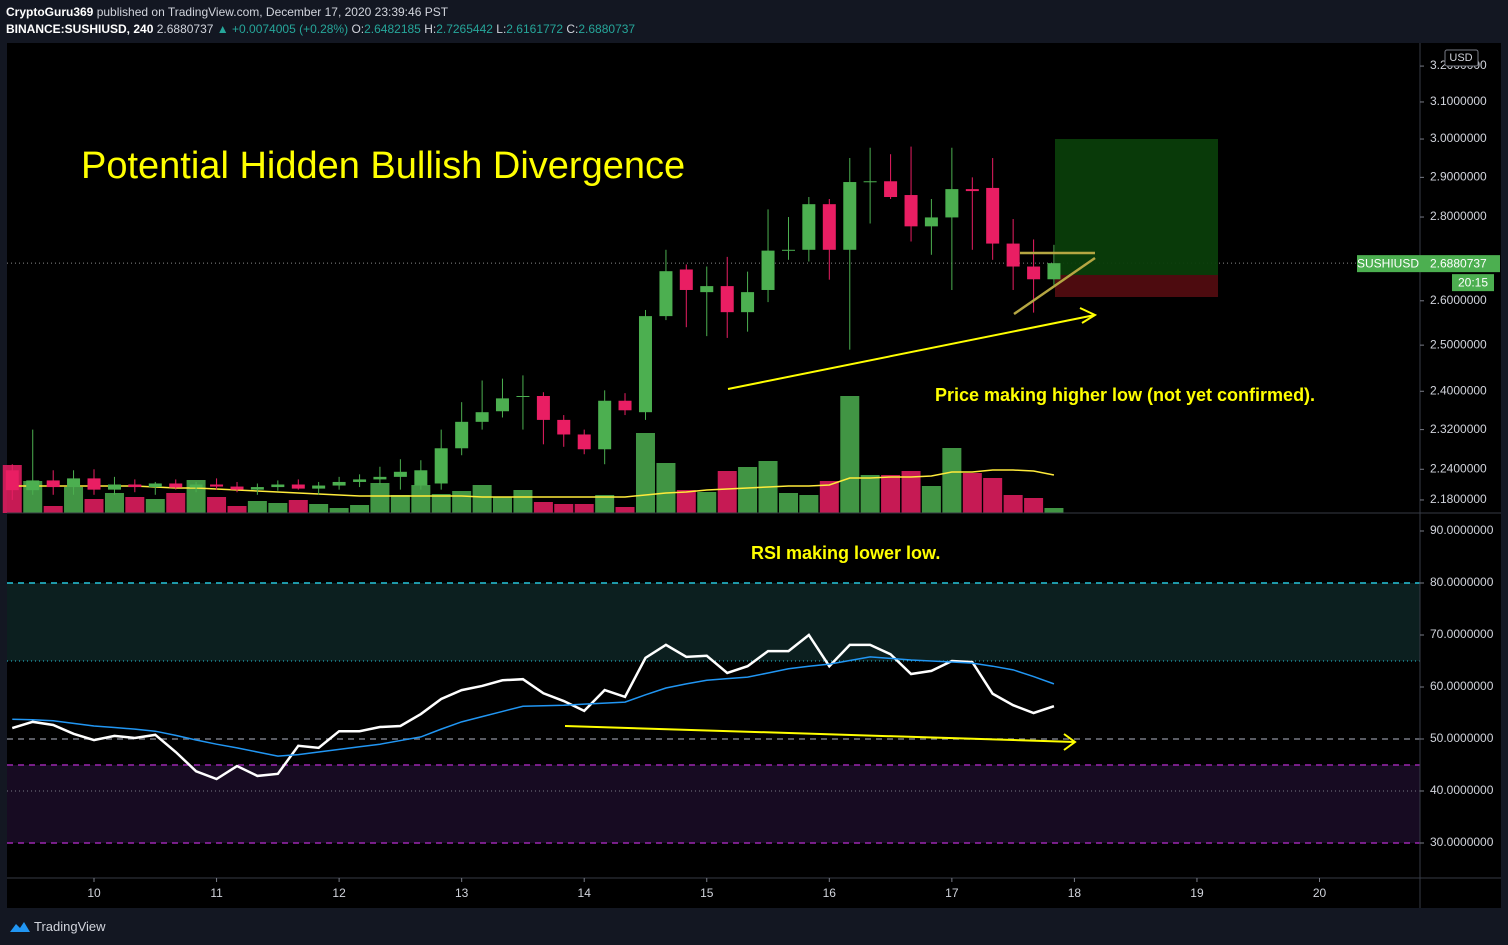  I want to click on y-tick-label: 2.3200000, so click(1458, 429).